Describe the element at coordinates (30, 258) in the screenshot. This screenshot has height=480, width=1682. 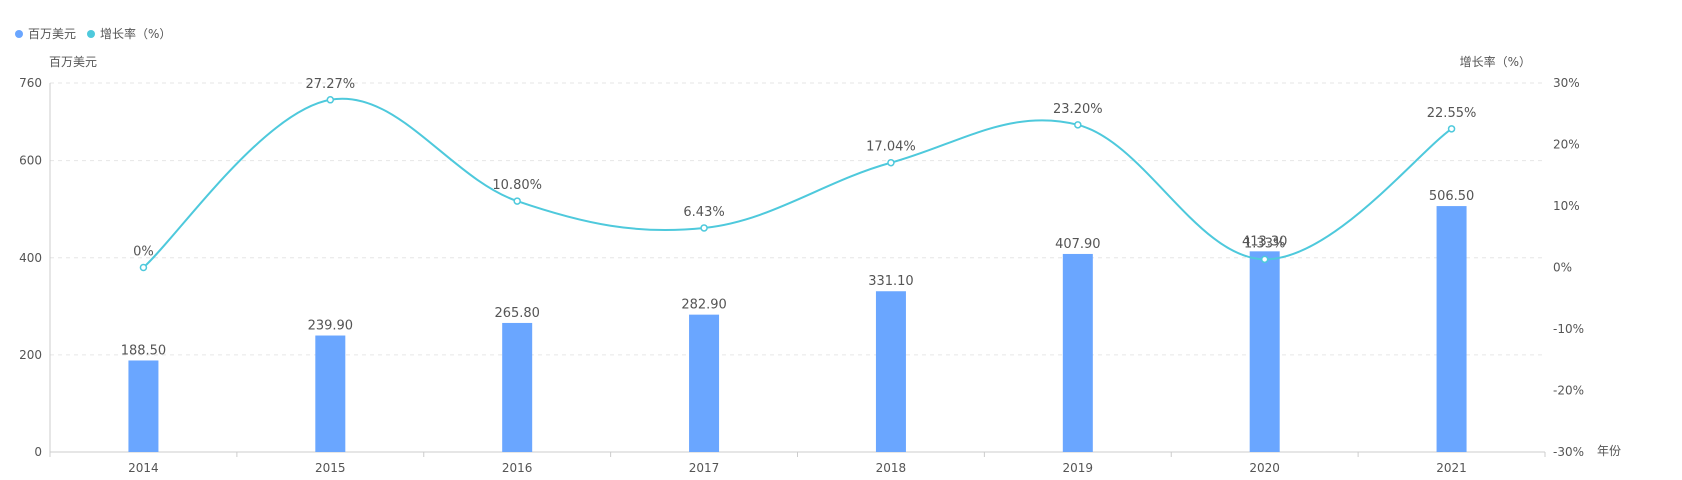
I see `left-tick-label: 400` at that location.